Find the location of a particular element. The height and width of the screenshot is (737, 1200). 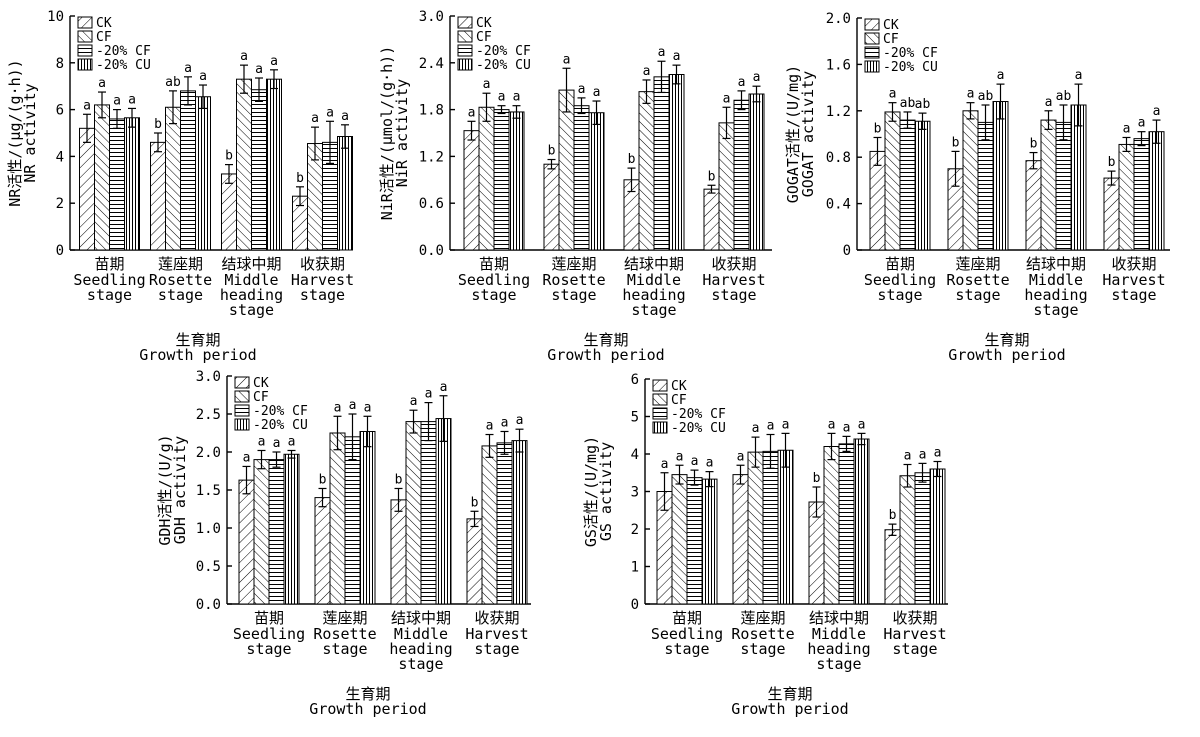

y-tick-label: 0.6 is located at coordinates (431, 204).